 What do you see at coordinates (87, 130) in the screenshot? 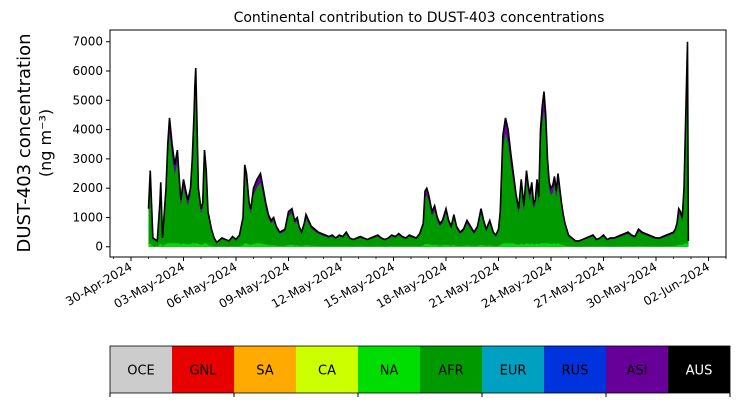
I see `y-tick-label: 4000` at bounding box center [87, 130].